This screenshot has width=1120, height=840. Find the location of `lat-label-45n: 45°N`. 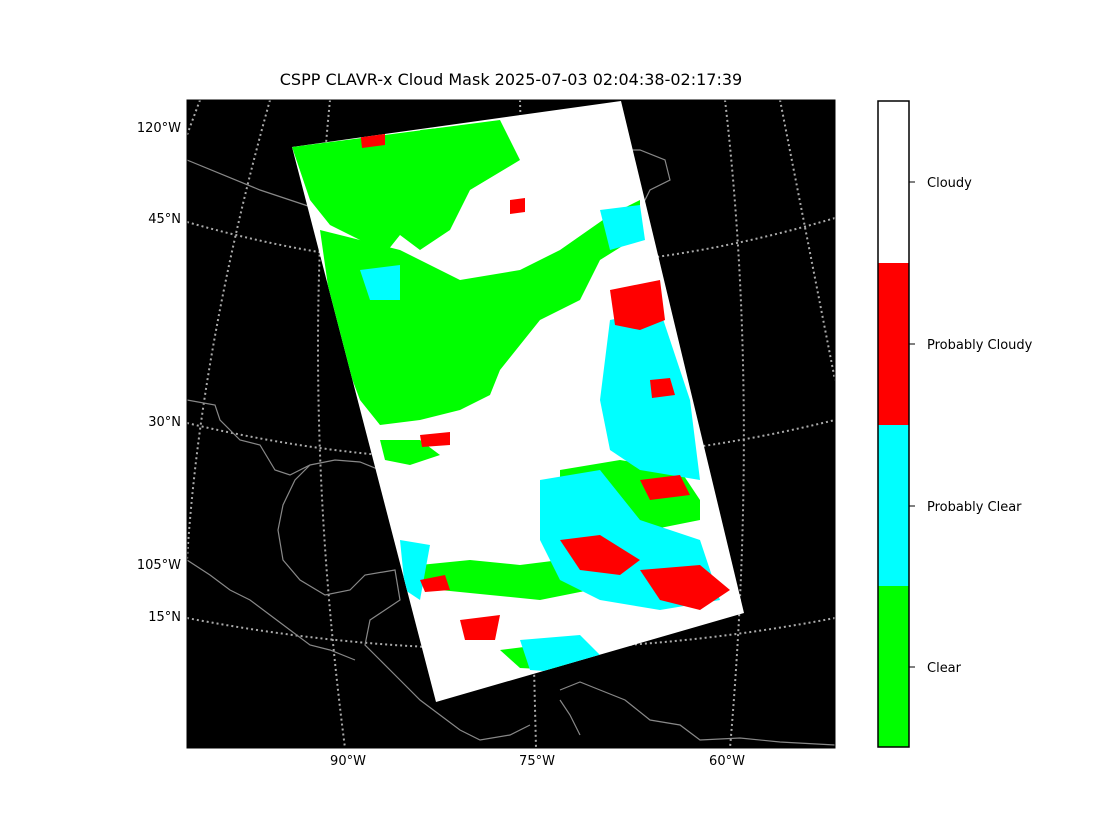

lat-label-45n: 45°N is located at coordinates (164, 219).